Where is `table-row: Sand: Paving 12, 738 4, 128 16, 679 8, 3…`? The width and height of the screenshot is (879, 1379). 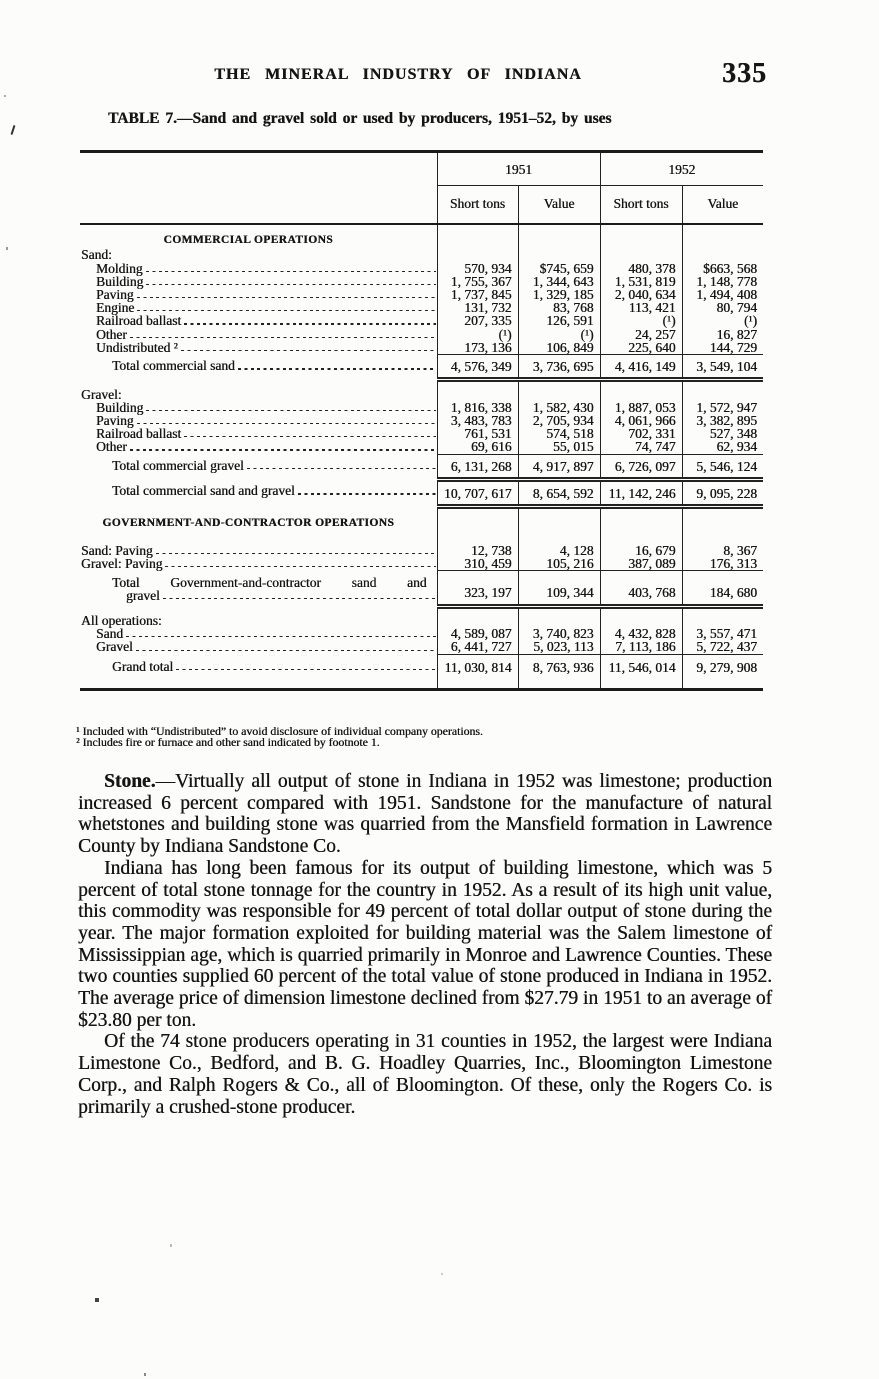 table-row: Sand: Paving 12, 738 4, 128 16, 679 8, 3… is located at coordinates (421, 545).